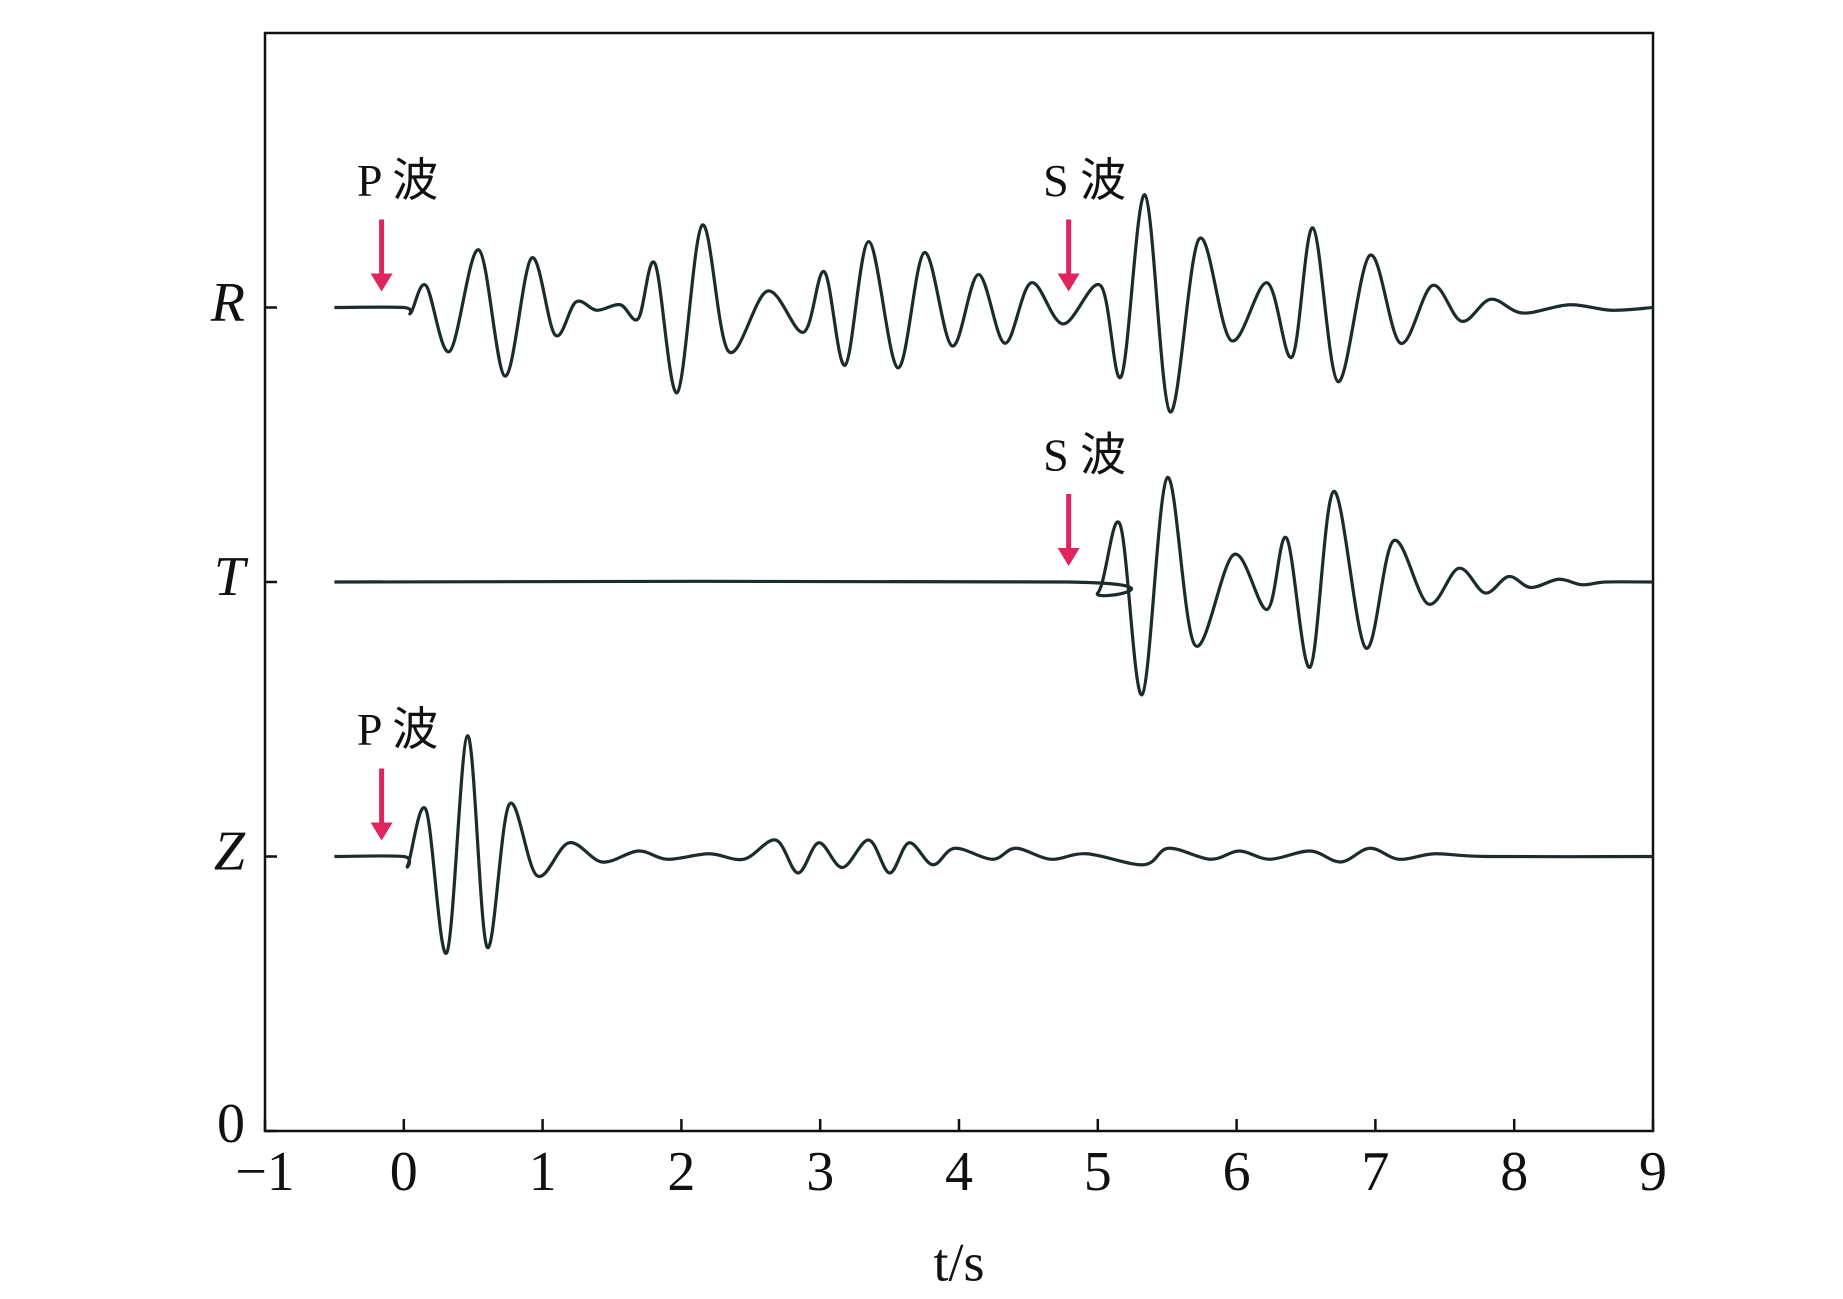 This screenshot has height=1299, width=1843. Describe the element at coordinates (681, 1172) in the screenshot. I see `x-tick-label: 2` at that location.